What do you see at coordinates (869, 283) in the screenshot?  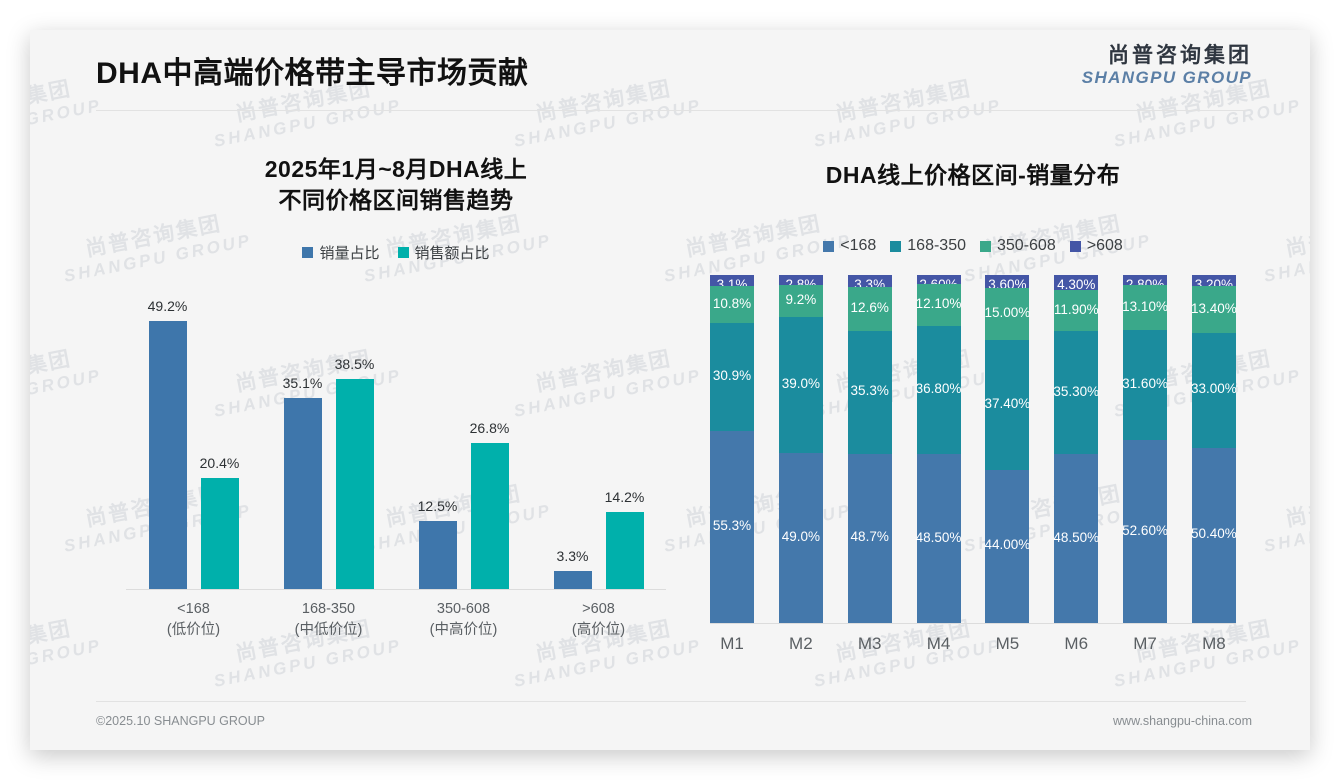 I see `stack-segment: 3.3%` at bounding box center [869, 283].